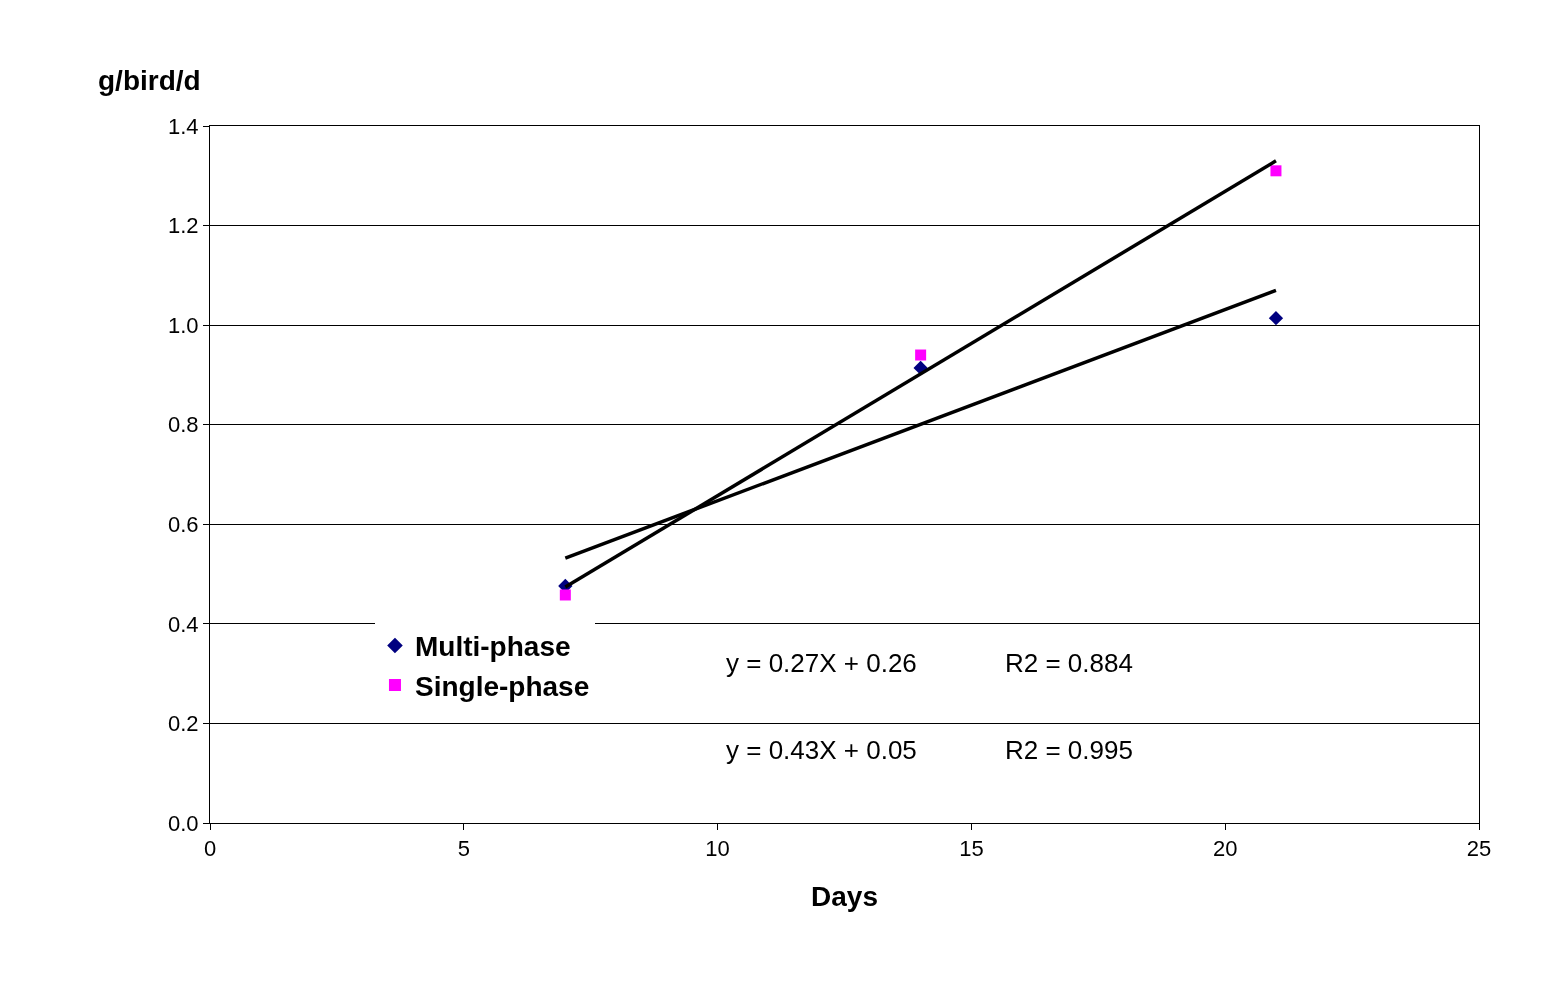  What do you see at coordinates (183, 823) in the screenshot?
I see `y-tick-label: 0.0` at bounding box center [183, 823].